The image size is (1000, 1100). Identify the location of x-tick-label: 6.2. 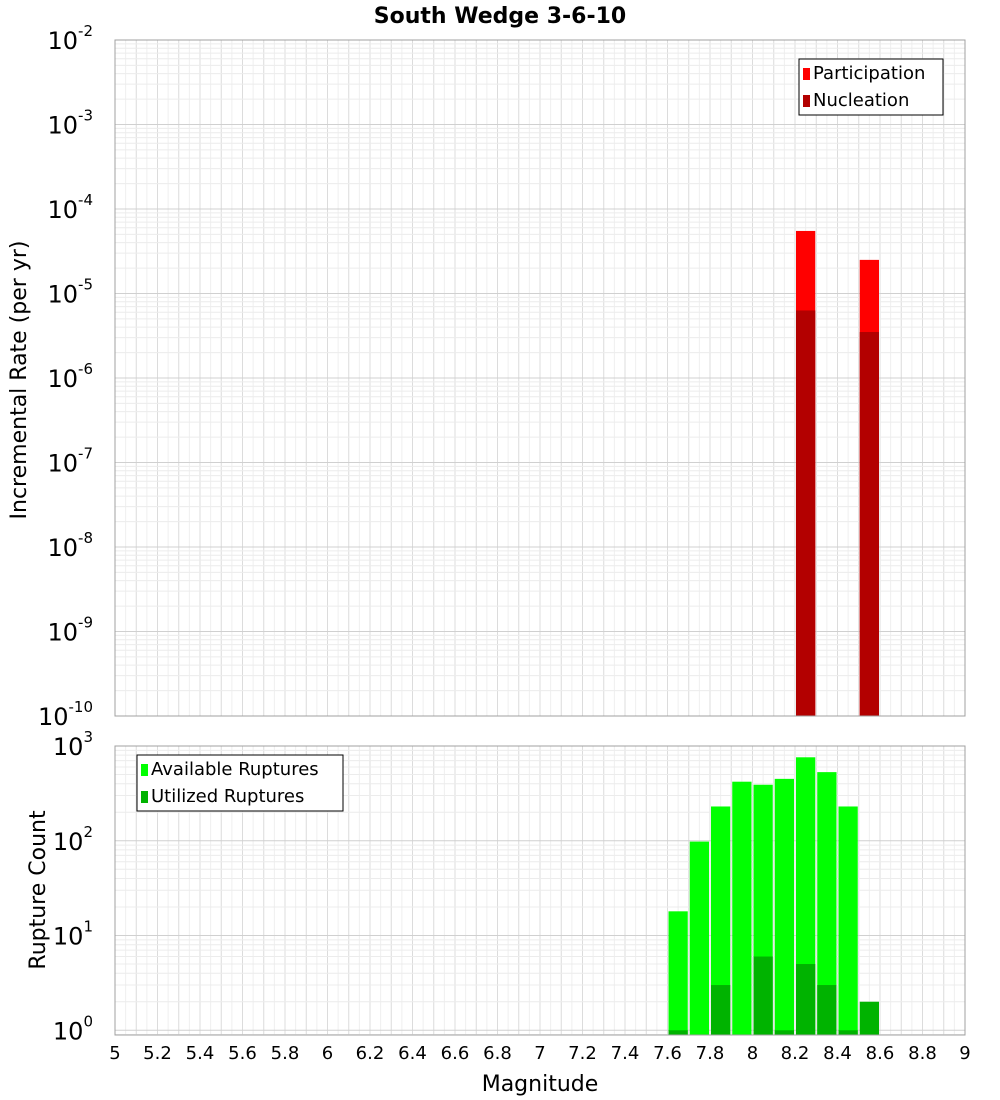
(370, 1053).